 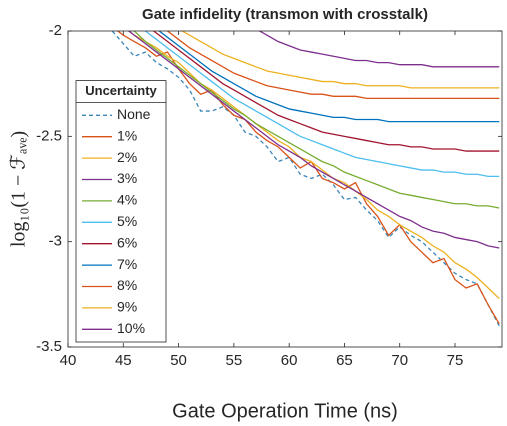 What do you see at coordinates (55, 241) in the screenshot?
I see `y-tick-label: -3` at bounding box center [55, 241].